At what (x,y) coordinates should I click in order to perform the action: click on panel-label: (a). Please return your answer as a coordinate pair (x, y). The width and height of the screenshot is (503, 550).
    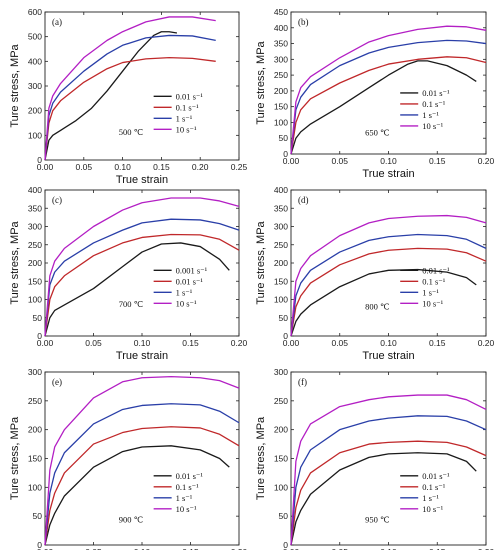
    Looking at the image, I should click on (57, 22).